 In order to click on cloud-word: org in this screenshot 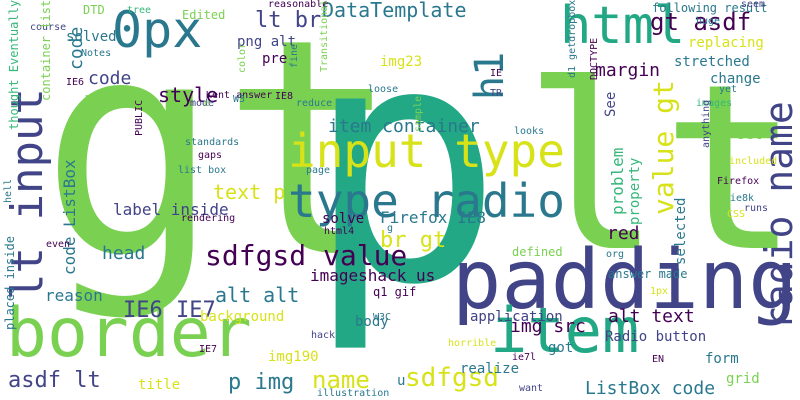, I will do `click(615, 254)`.